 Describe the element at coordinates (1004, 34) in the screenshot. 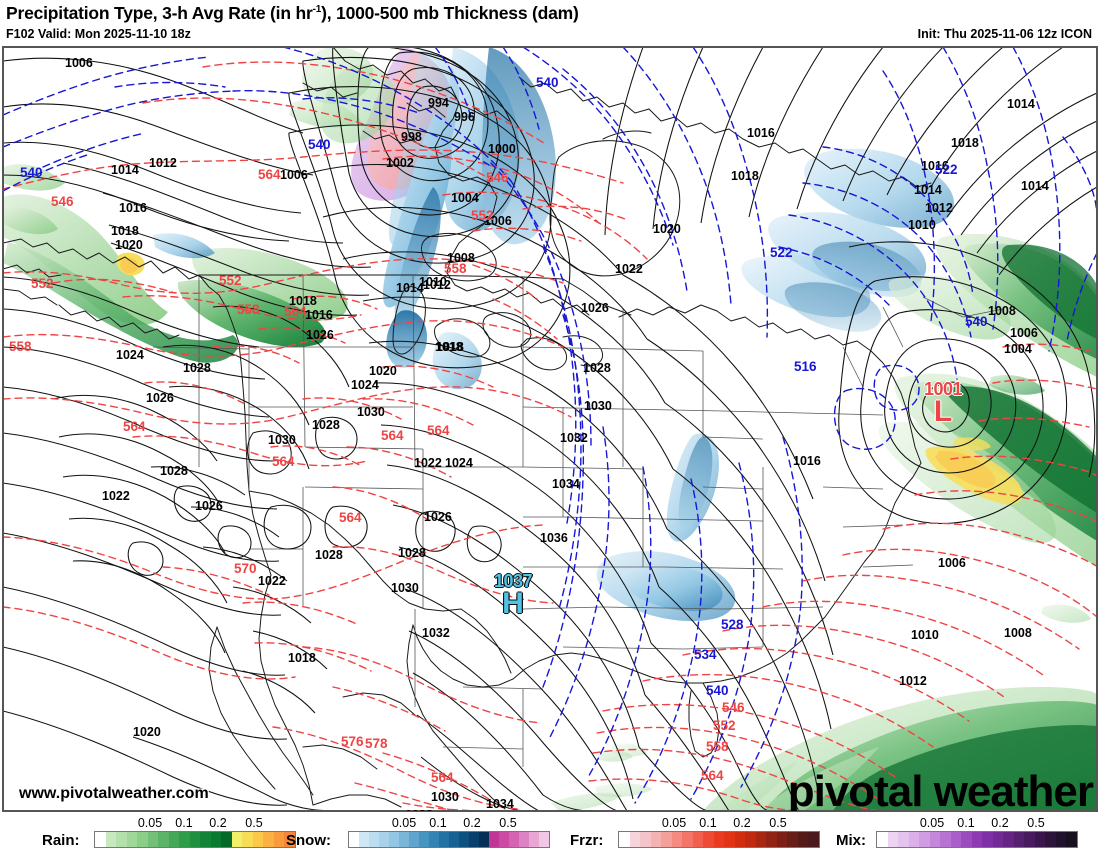

I see `init-time-label: Init: Thu 2025-11-06 12z ICON` at that location.